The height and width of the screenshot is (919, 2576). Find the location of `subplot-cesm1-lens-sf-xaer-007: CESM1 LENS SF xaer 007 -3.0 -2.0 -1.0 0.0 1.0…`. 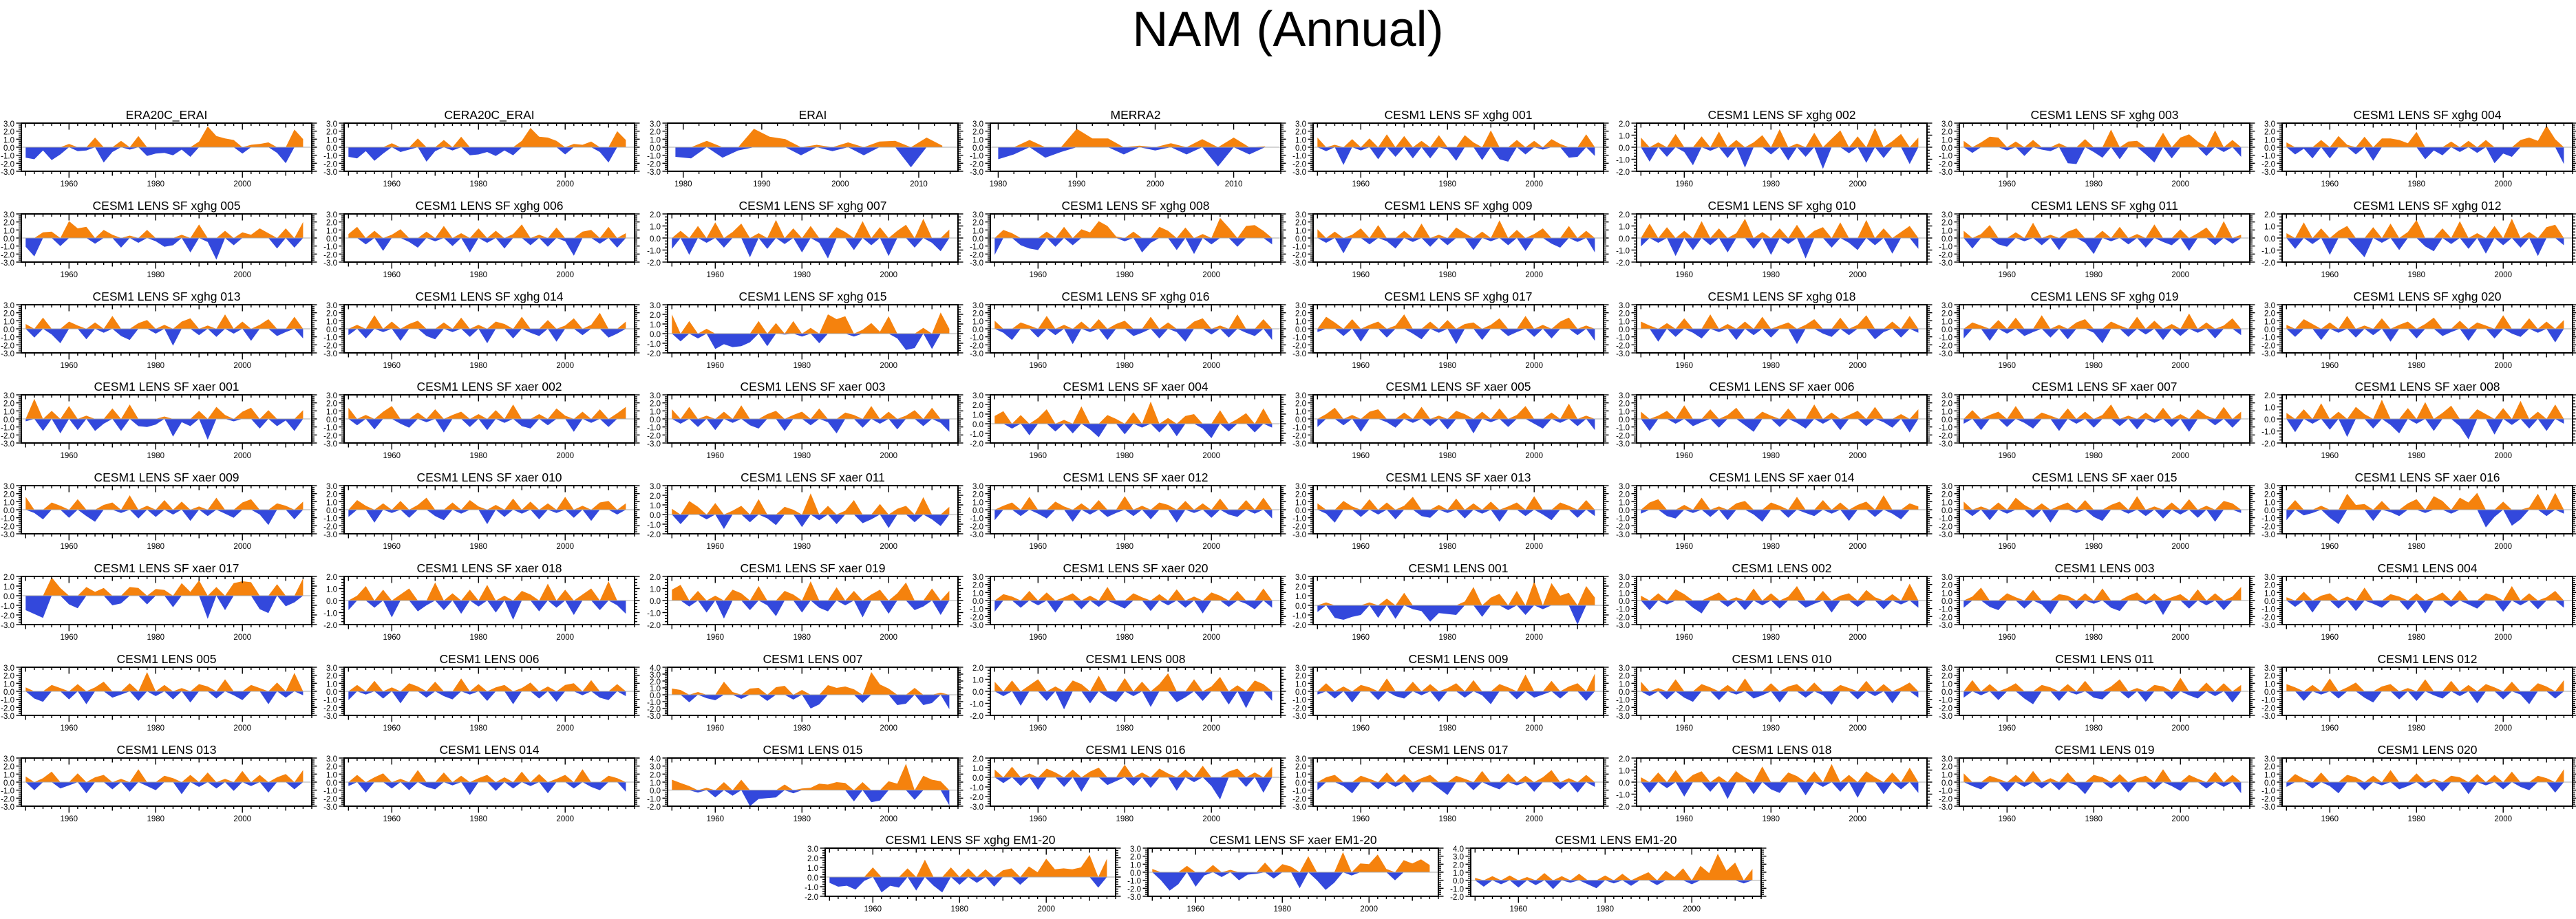

subplot-cesm1-lens-sf-xaer-007: CESM1 LENS SF xaer 007 -3.0 -2.0 -1.0 0.0 1.0… is located at coordinates (2099, 410).